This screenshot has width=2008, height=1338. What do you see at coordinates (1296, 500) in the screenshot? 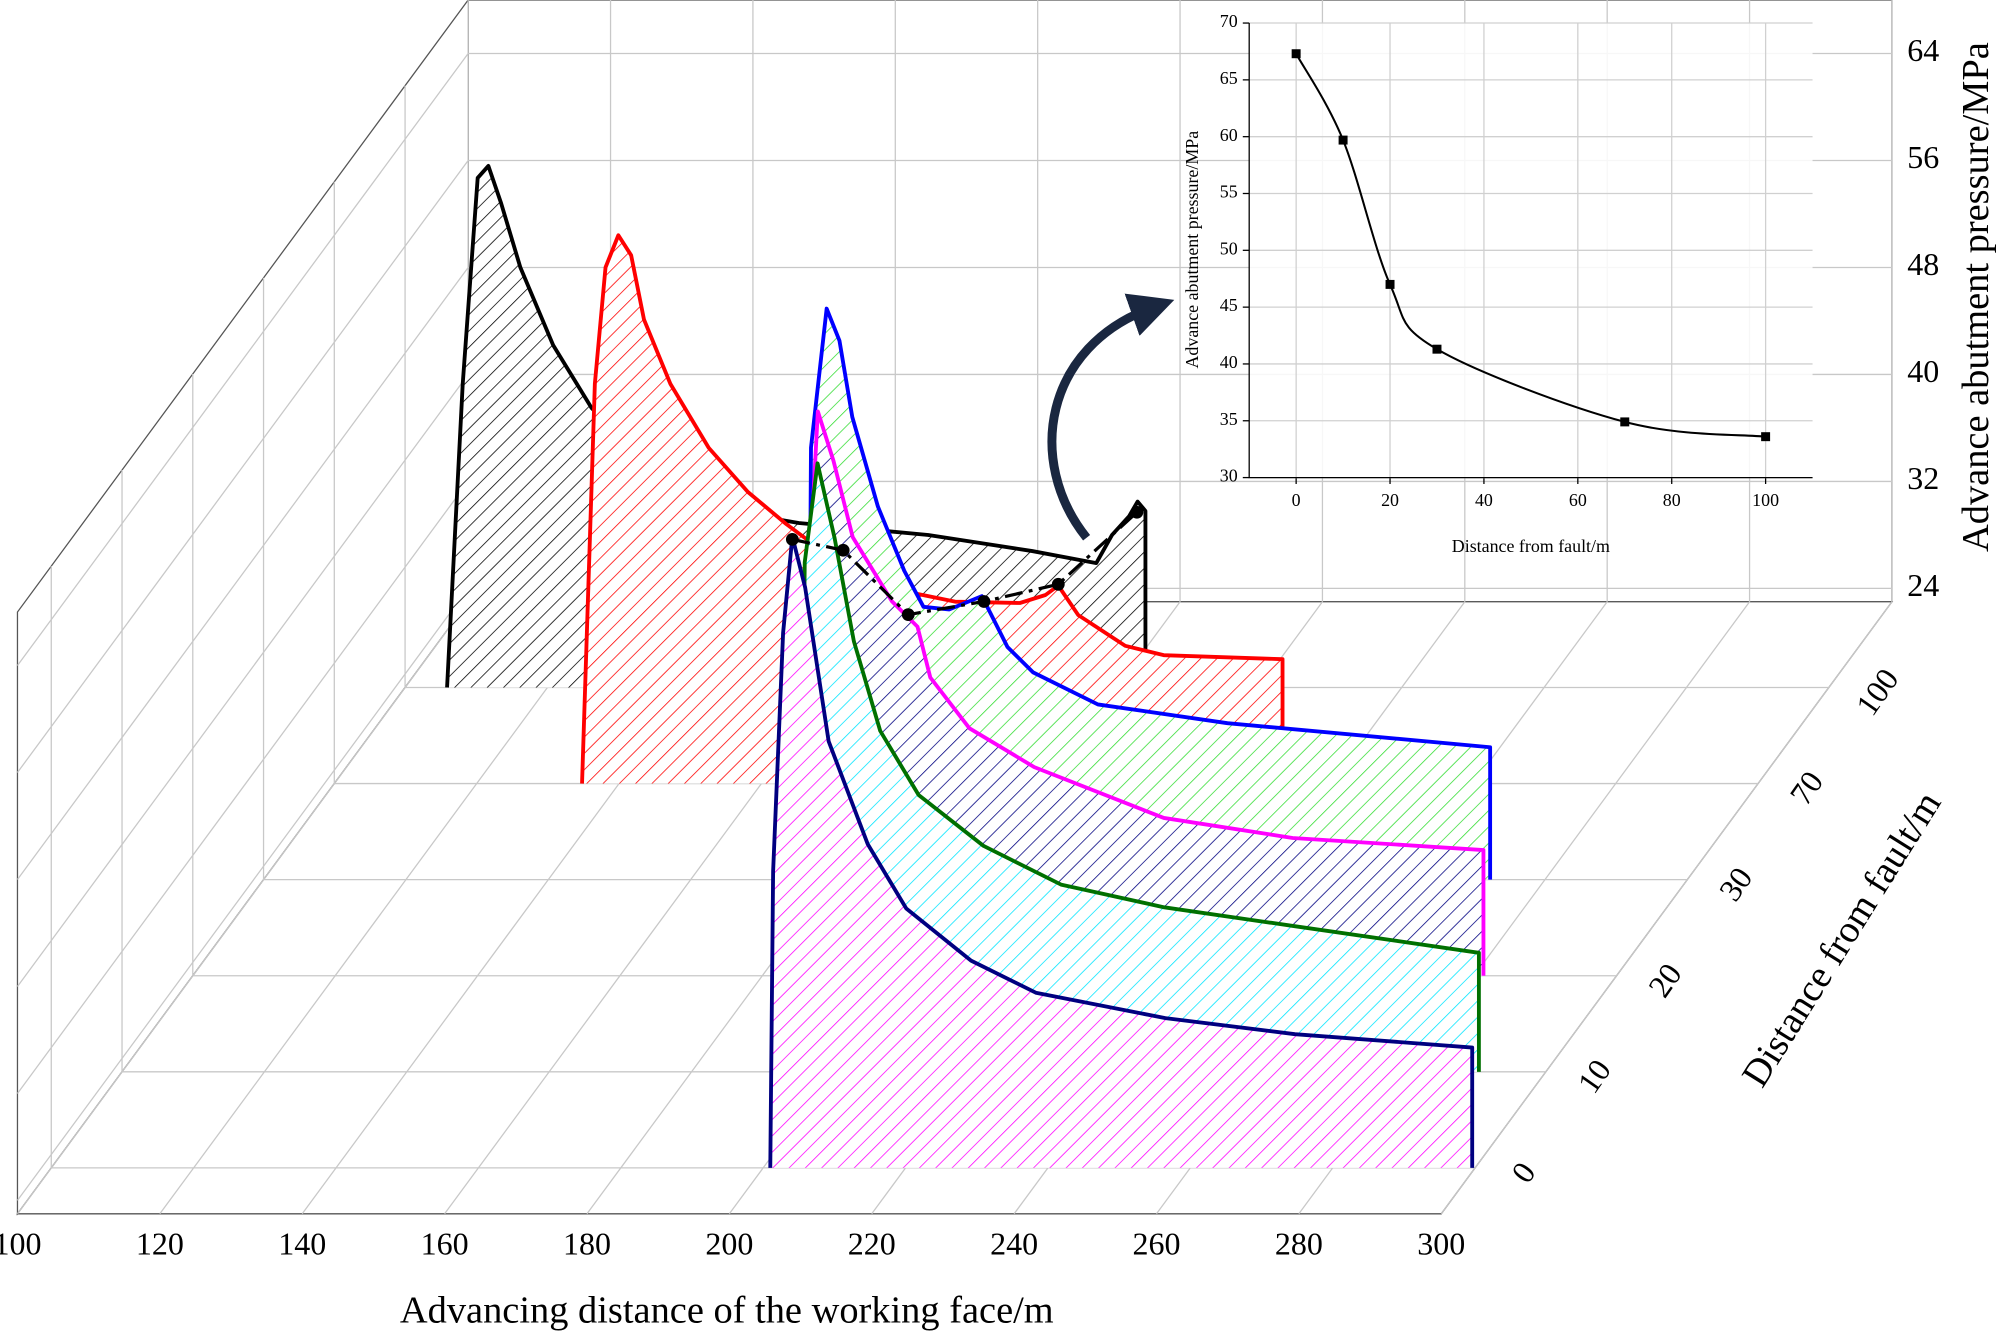
I see `inset-x-tick-label: 0` at bounding box center [1296, 500].